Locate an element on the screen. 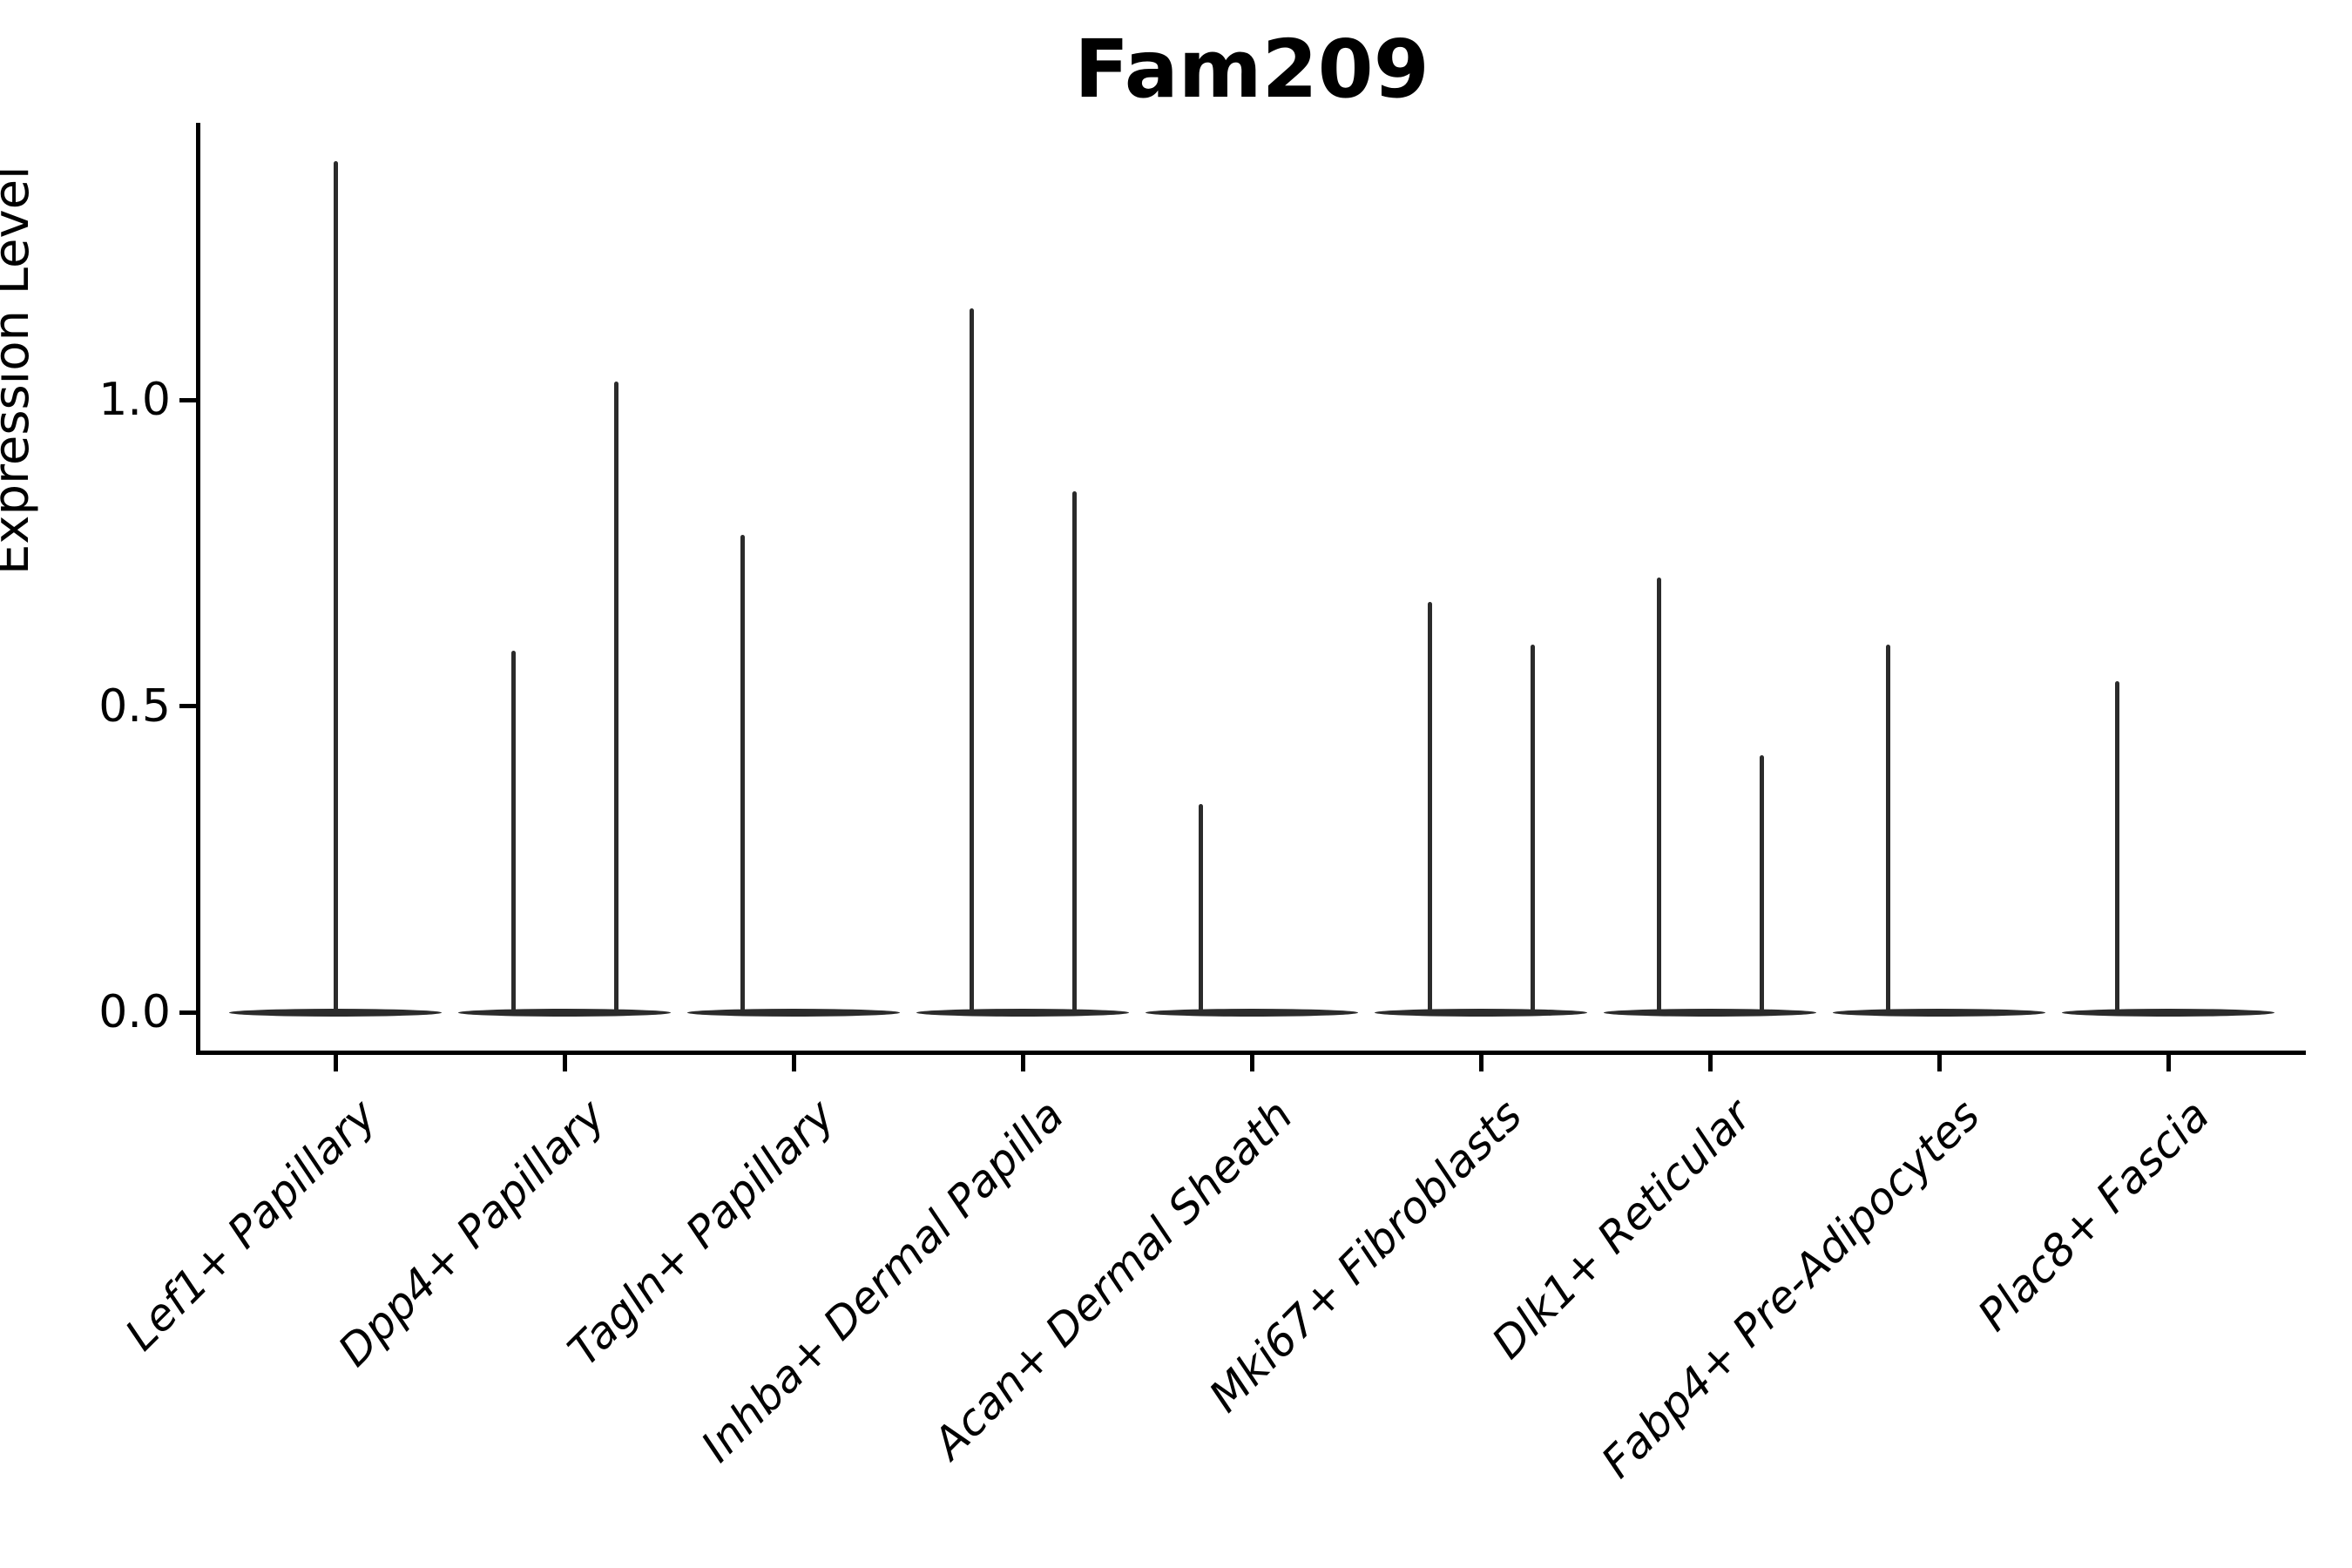 This screenshot has width=2352, height=1568. y-tick-label: 0.5 is located at coordinates (134, 706).